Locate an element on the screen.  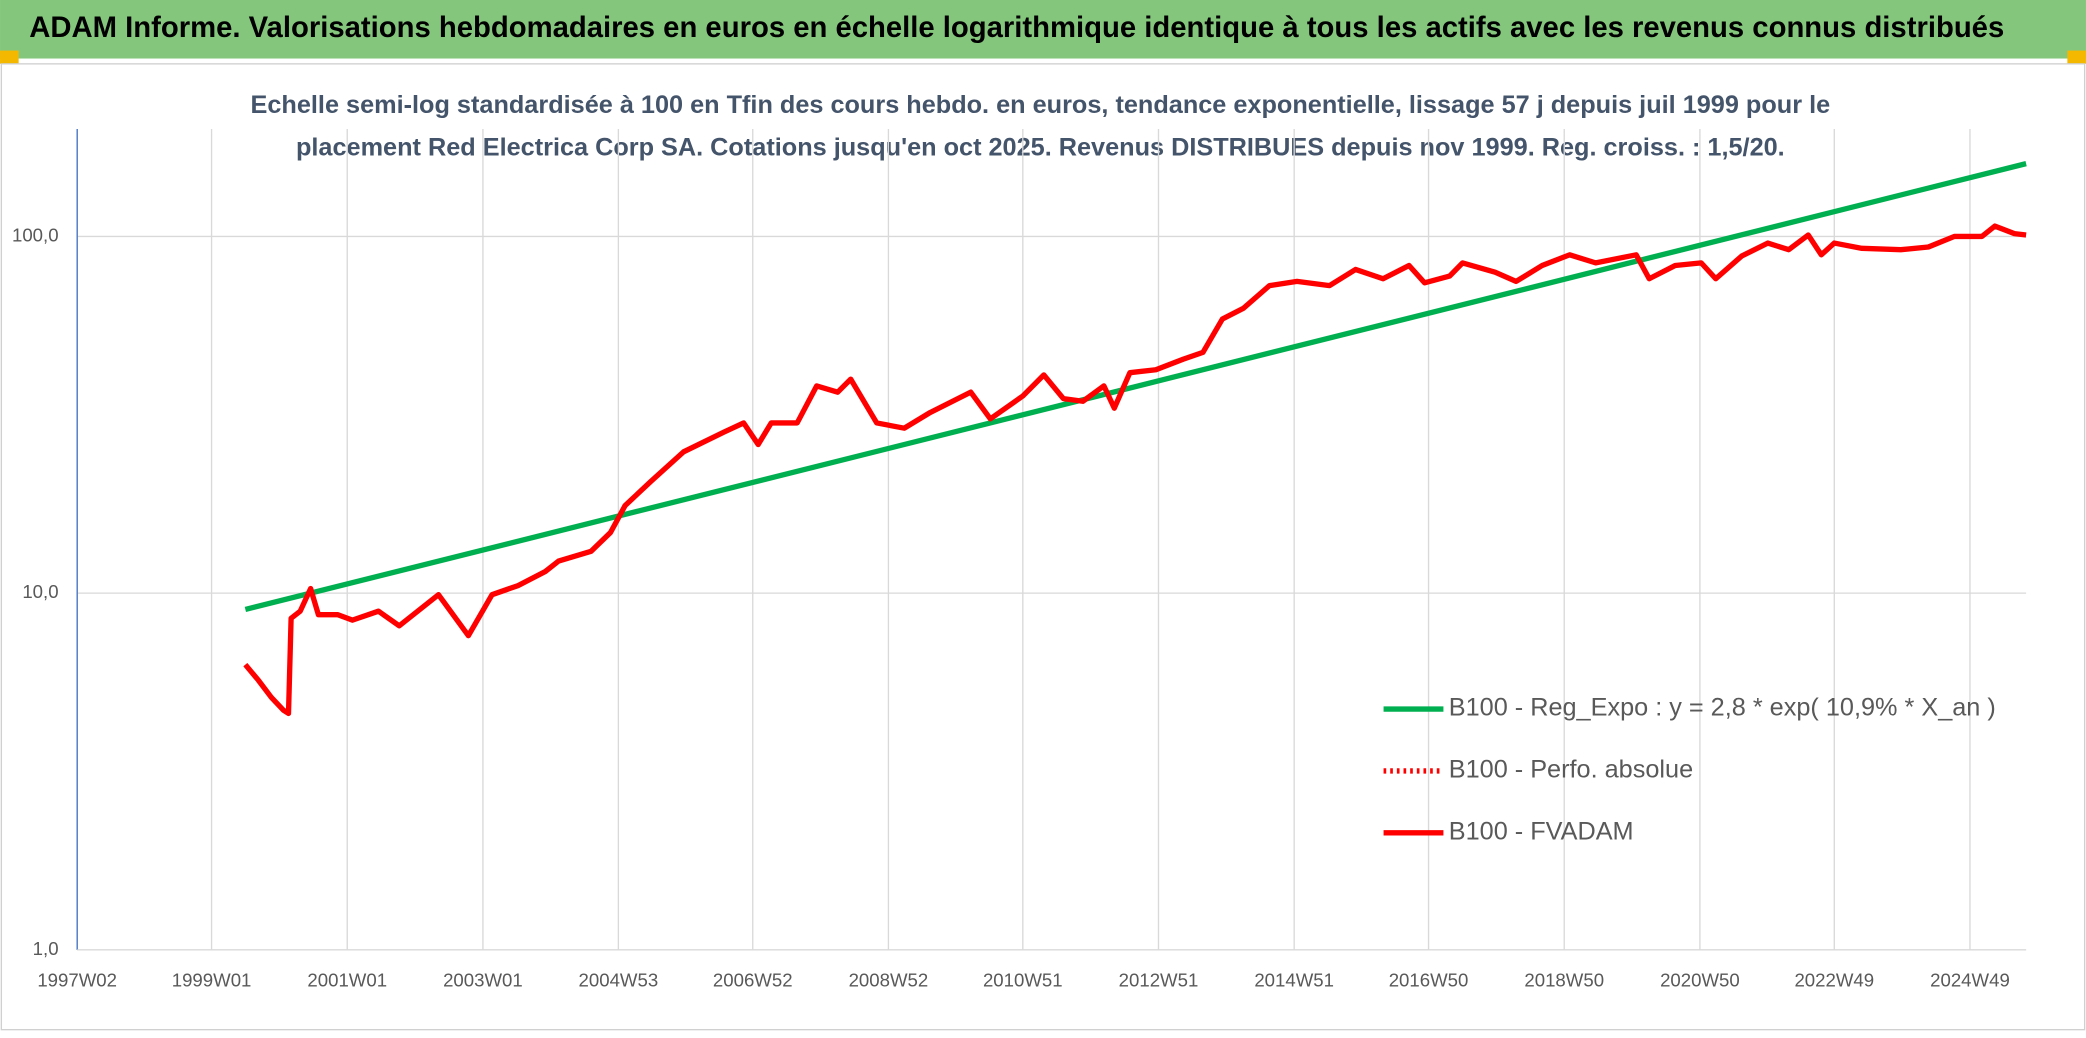
x-tick-label: 2024W49 is located at coordinates (1970, 980).